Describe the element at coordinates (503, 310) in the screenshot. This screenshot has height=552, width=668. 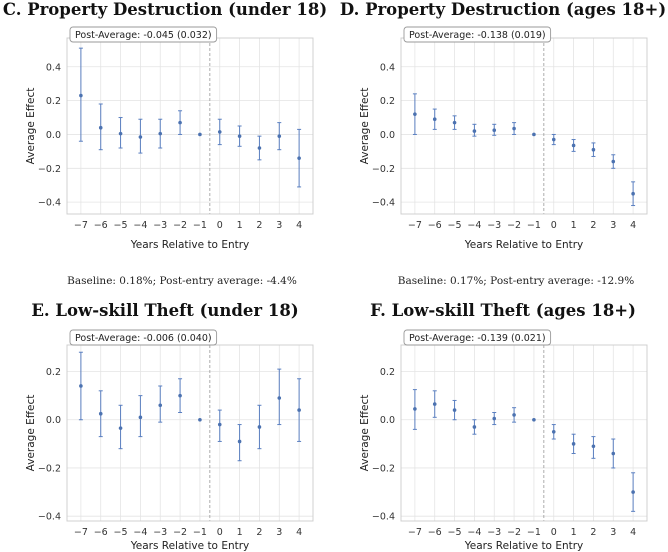
I see `chart-title: F. Low-skill Theft (ages 18+)` at that location.